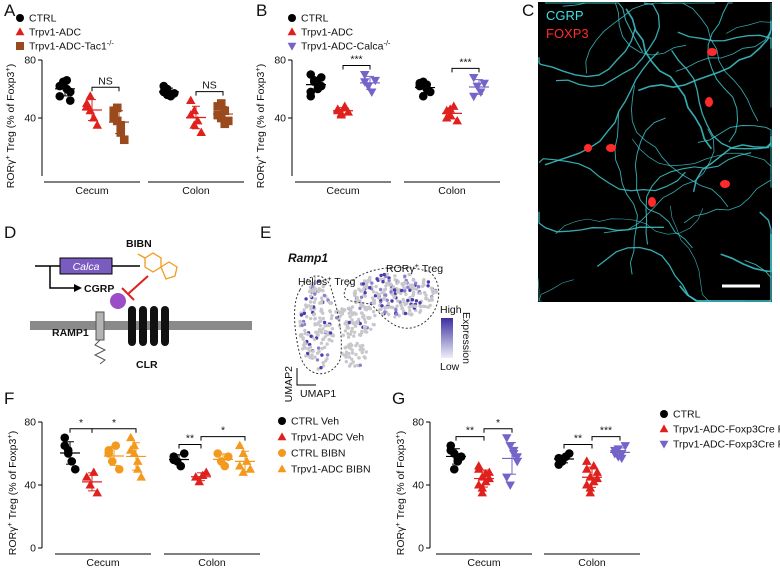  I want to click on stain-label: CGRP, so click(565, 15).